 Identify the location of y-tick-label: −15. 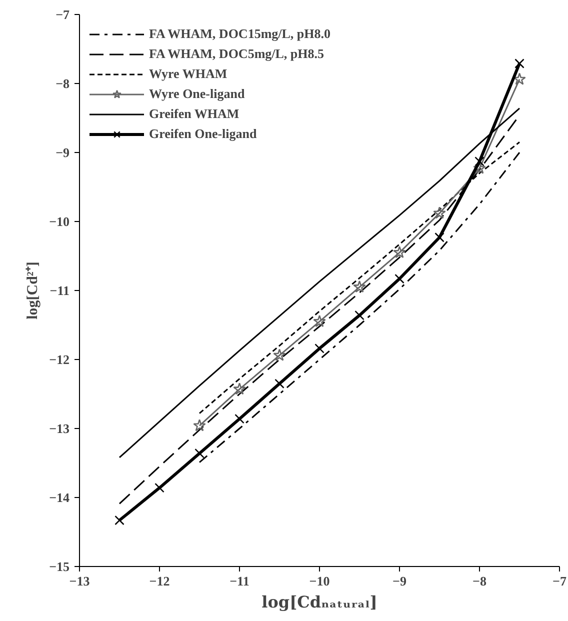
(59, 566).